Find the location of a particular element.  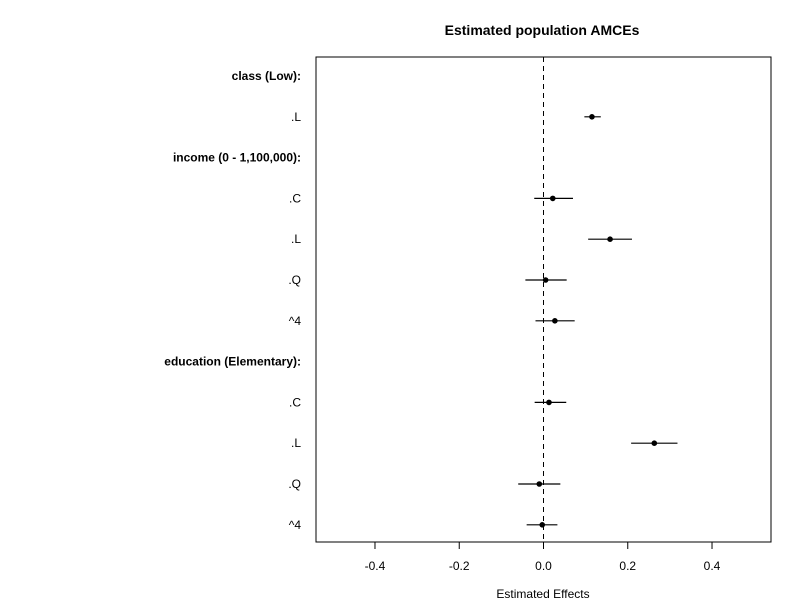

x-axis: -0.4 -0.2 0.0 0.2 0.4 is located at coordinates (543, 557).